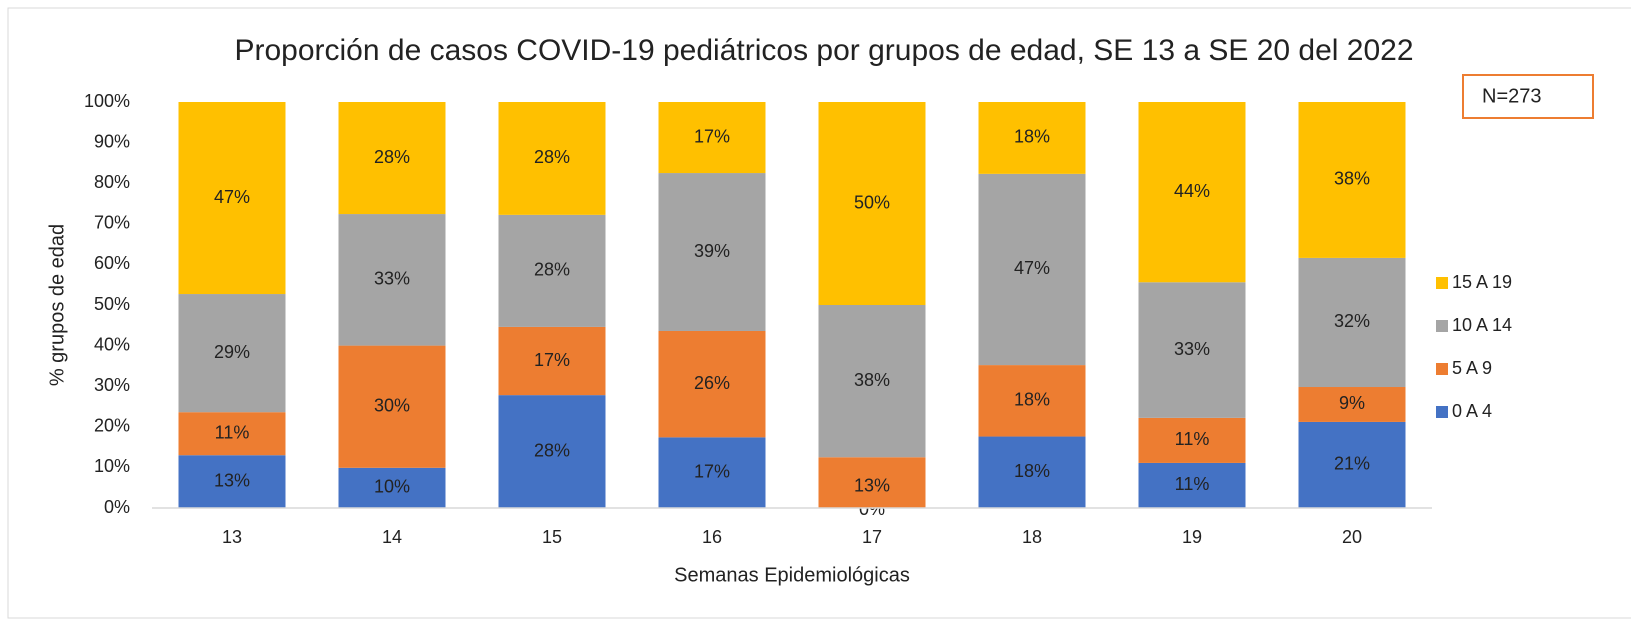 This screenshot has width=1631, height=643. I want to click on data-label: 30%, so click(392, 405).